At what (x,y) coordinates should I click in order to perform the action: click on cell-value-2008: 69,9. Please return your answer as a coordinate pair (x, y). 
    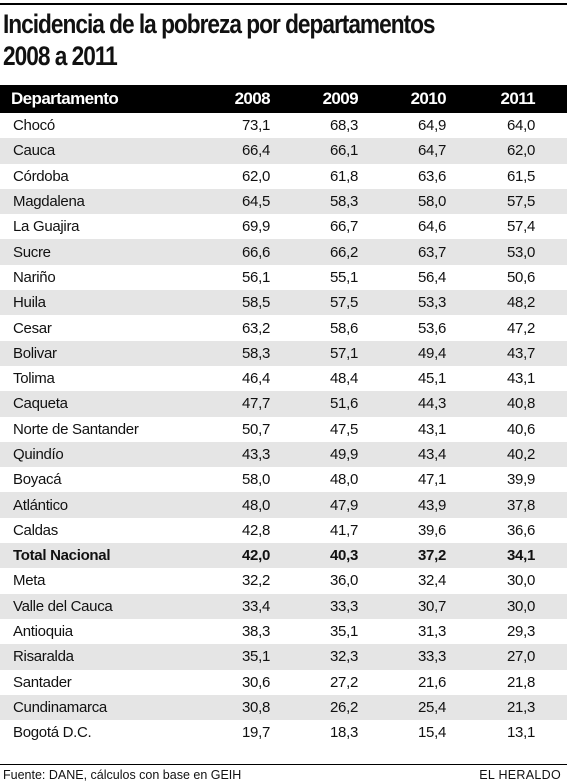
    Looking at the image, I should click on (256, 227).